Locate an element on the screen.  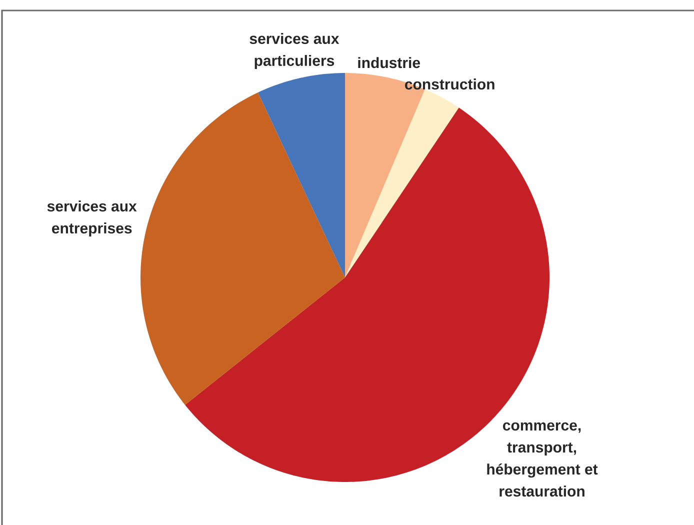
slice-label: construction is located at coordinates (449, 84).